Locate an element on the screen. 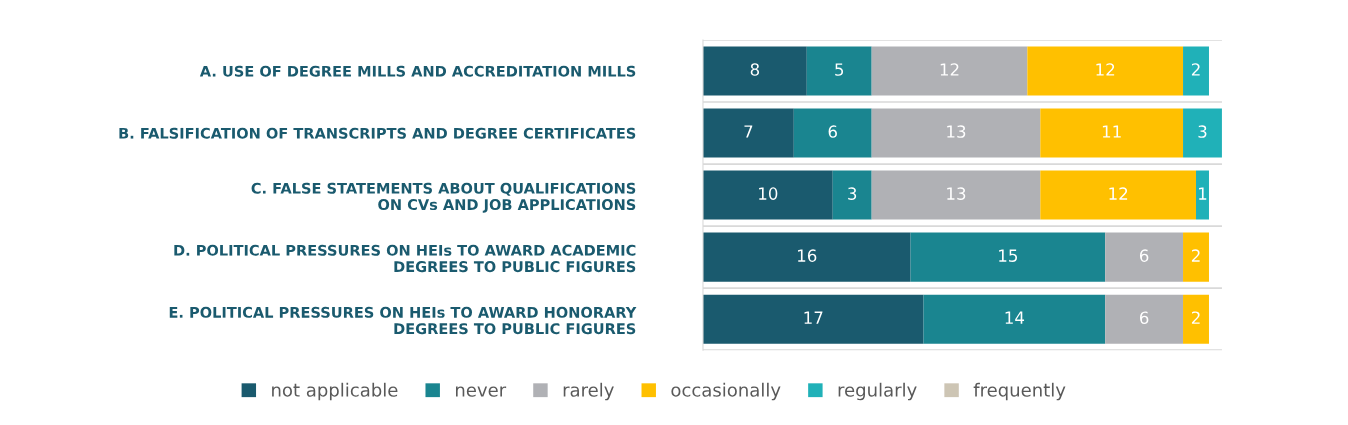  data-label: 15 is located at coordinates (1008, 255).